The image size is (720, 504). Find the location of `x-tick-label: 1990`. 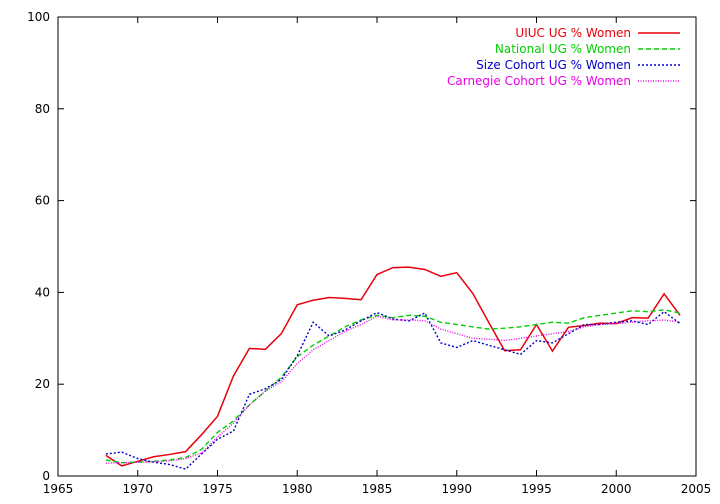

x-tick-label: 1990 is located at coordinates (456, 489).